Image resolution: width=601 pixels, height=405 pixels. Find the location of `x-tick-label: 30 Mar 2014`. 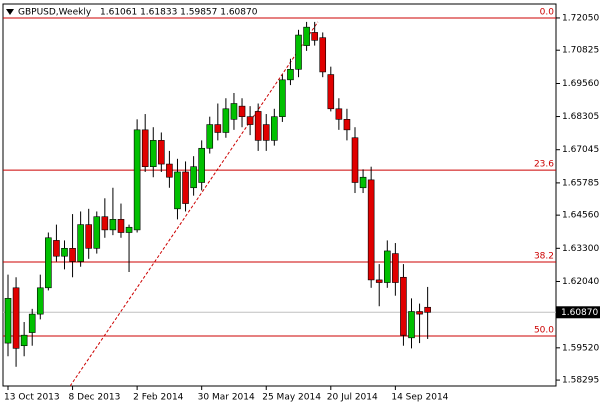

x-tick-label: 30 Mar 2014 is located at coordinates (226, 398).